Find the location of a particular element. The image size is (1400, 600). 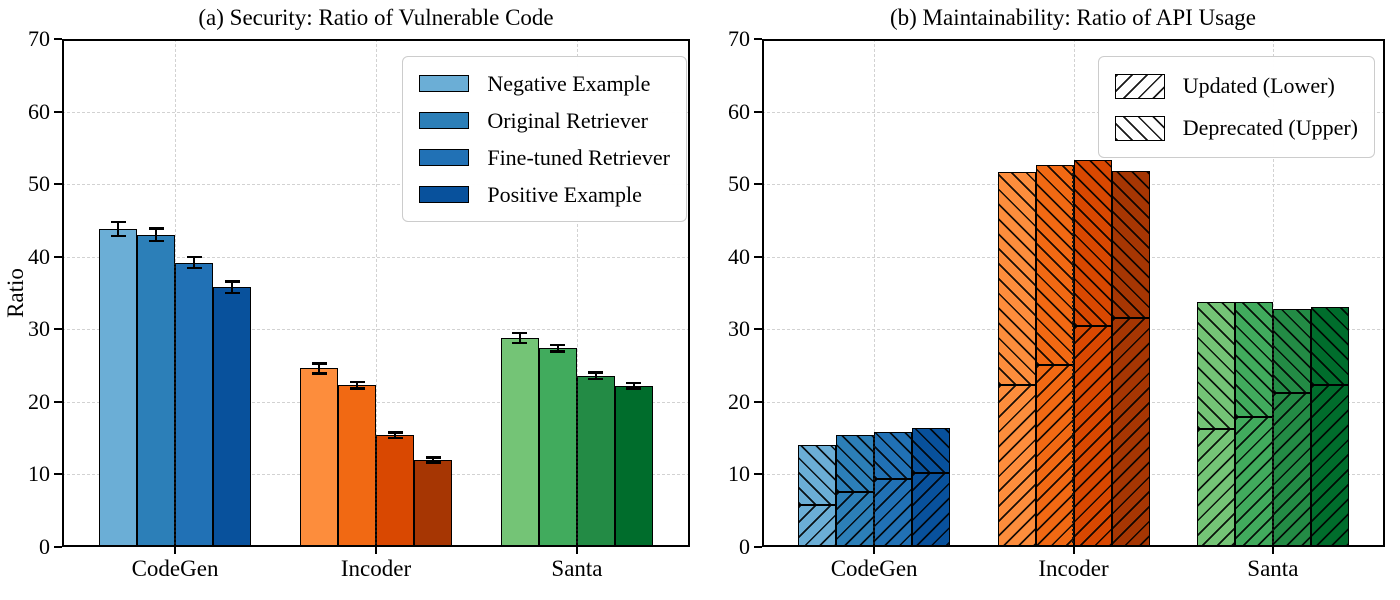

legend-item: Original Retriever is located at coordinates (544, 120).